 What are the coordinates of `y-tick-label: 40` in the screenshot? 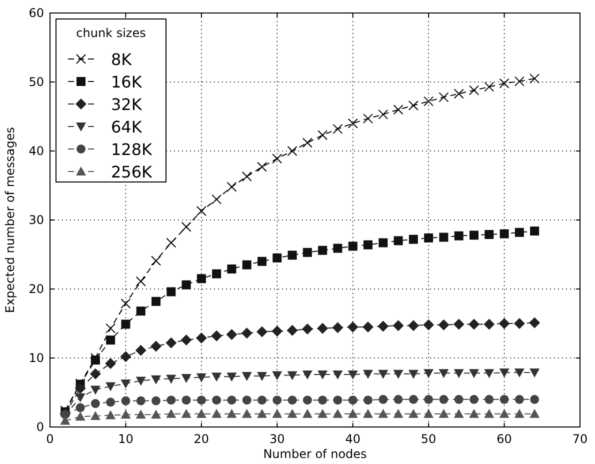 It's located at (36, 151).